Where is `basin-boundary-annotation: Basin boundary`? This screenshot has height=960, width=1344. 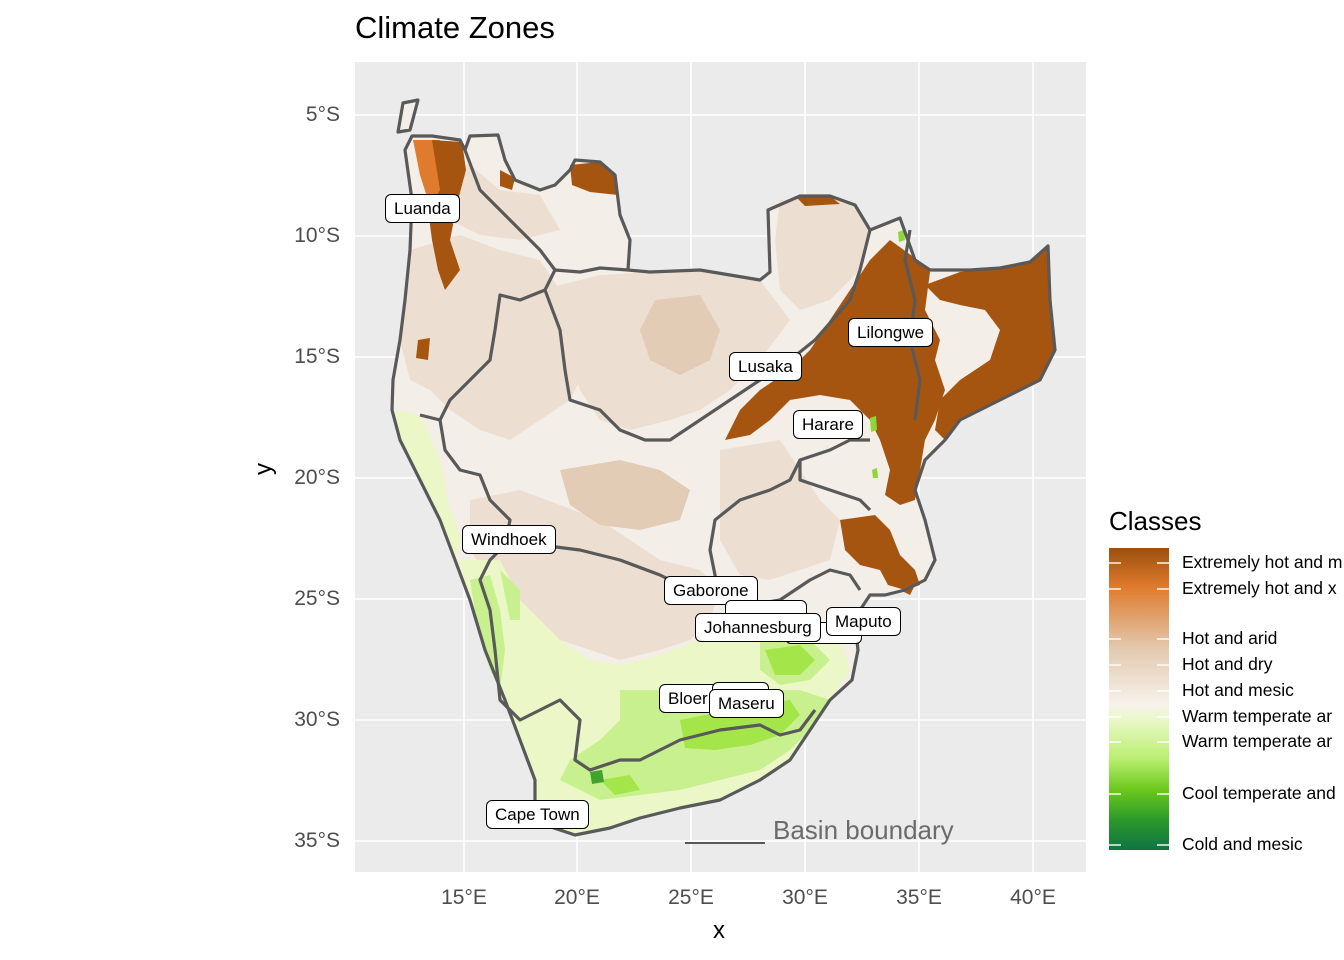 basin-boundary-annotation: Basin boundary is located at coordinates (863, 830).